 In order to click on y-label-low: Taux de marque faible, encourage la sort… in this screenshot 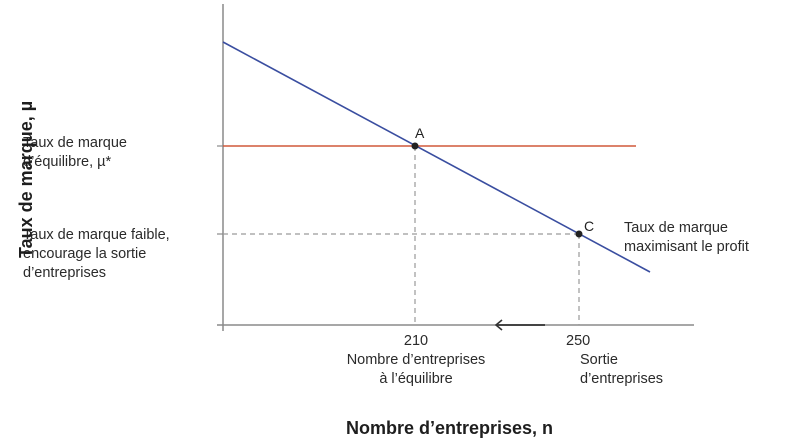, I will do `click(96, 254)`.